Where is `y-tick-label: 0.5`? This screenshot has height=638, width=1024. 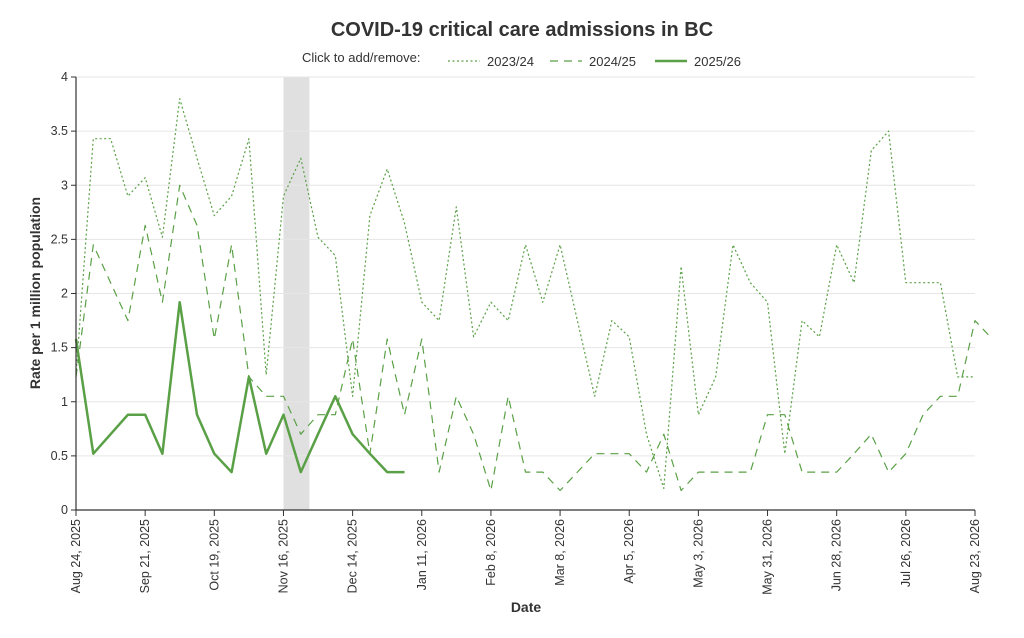
y-tick-label: 0.5 is located at coordinates (59, 456).